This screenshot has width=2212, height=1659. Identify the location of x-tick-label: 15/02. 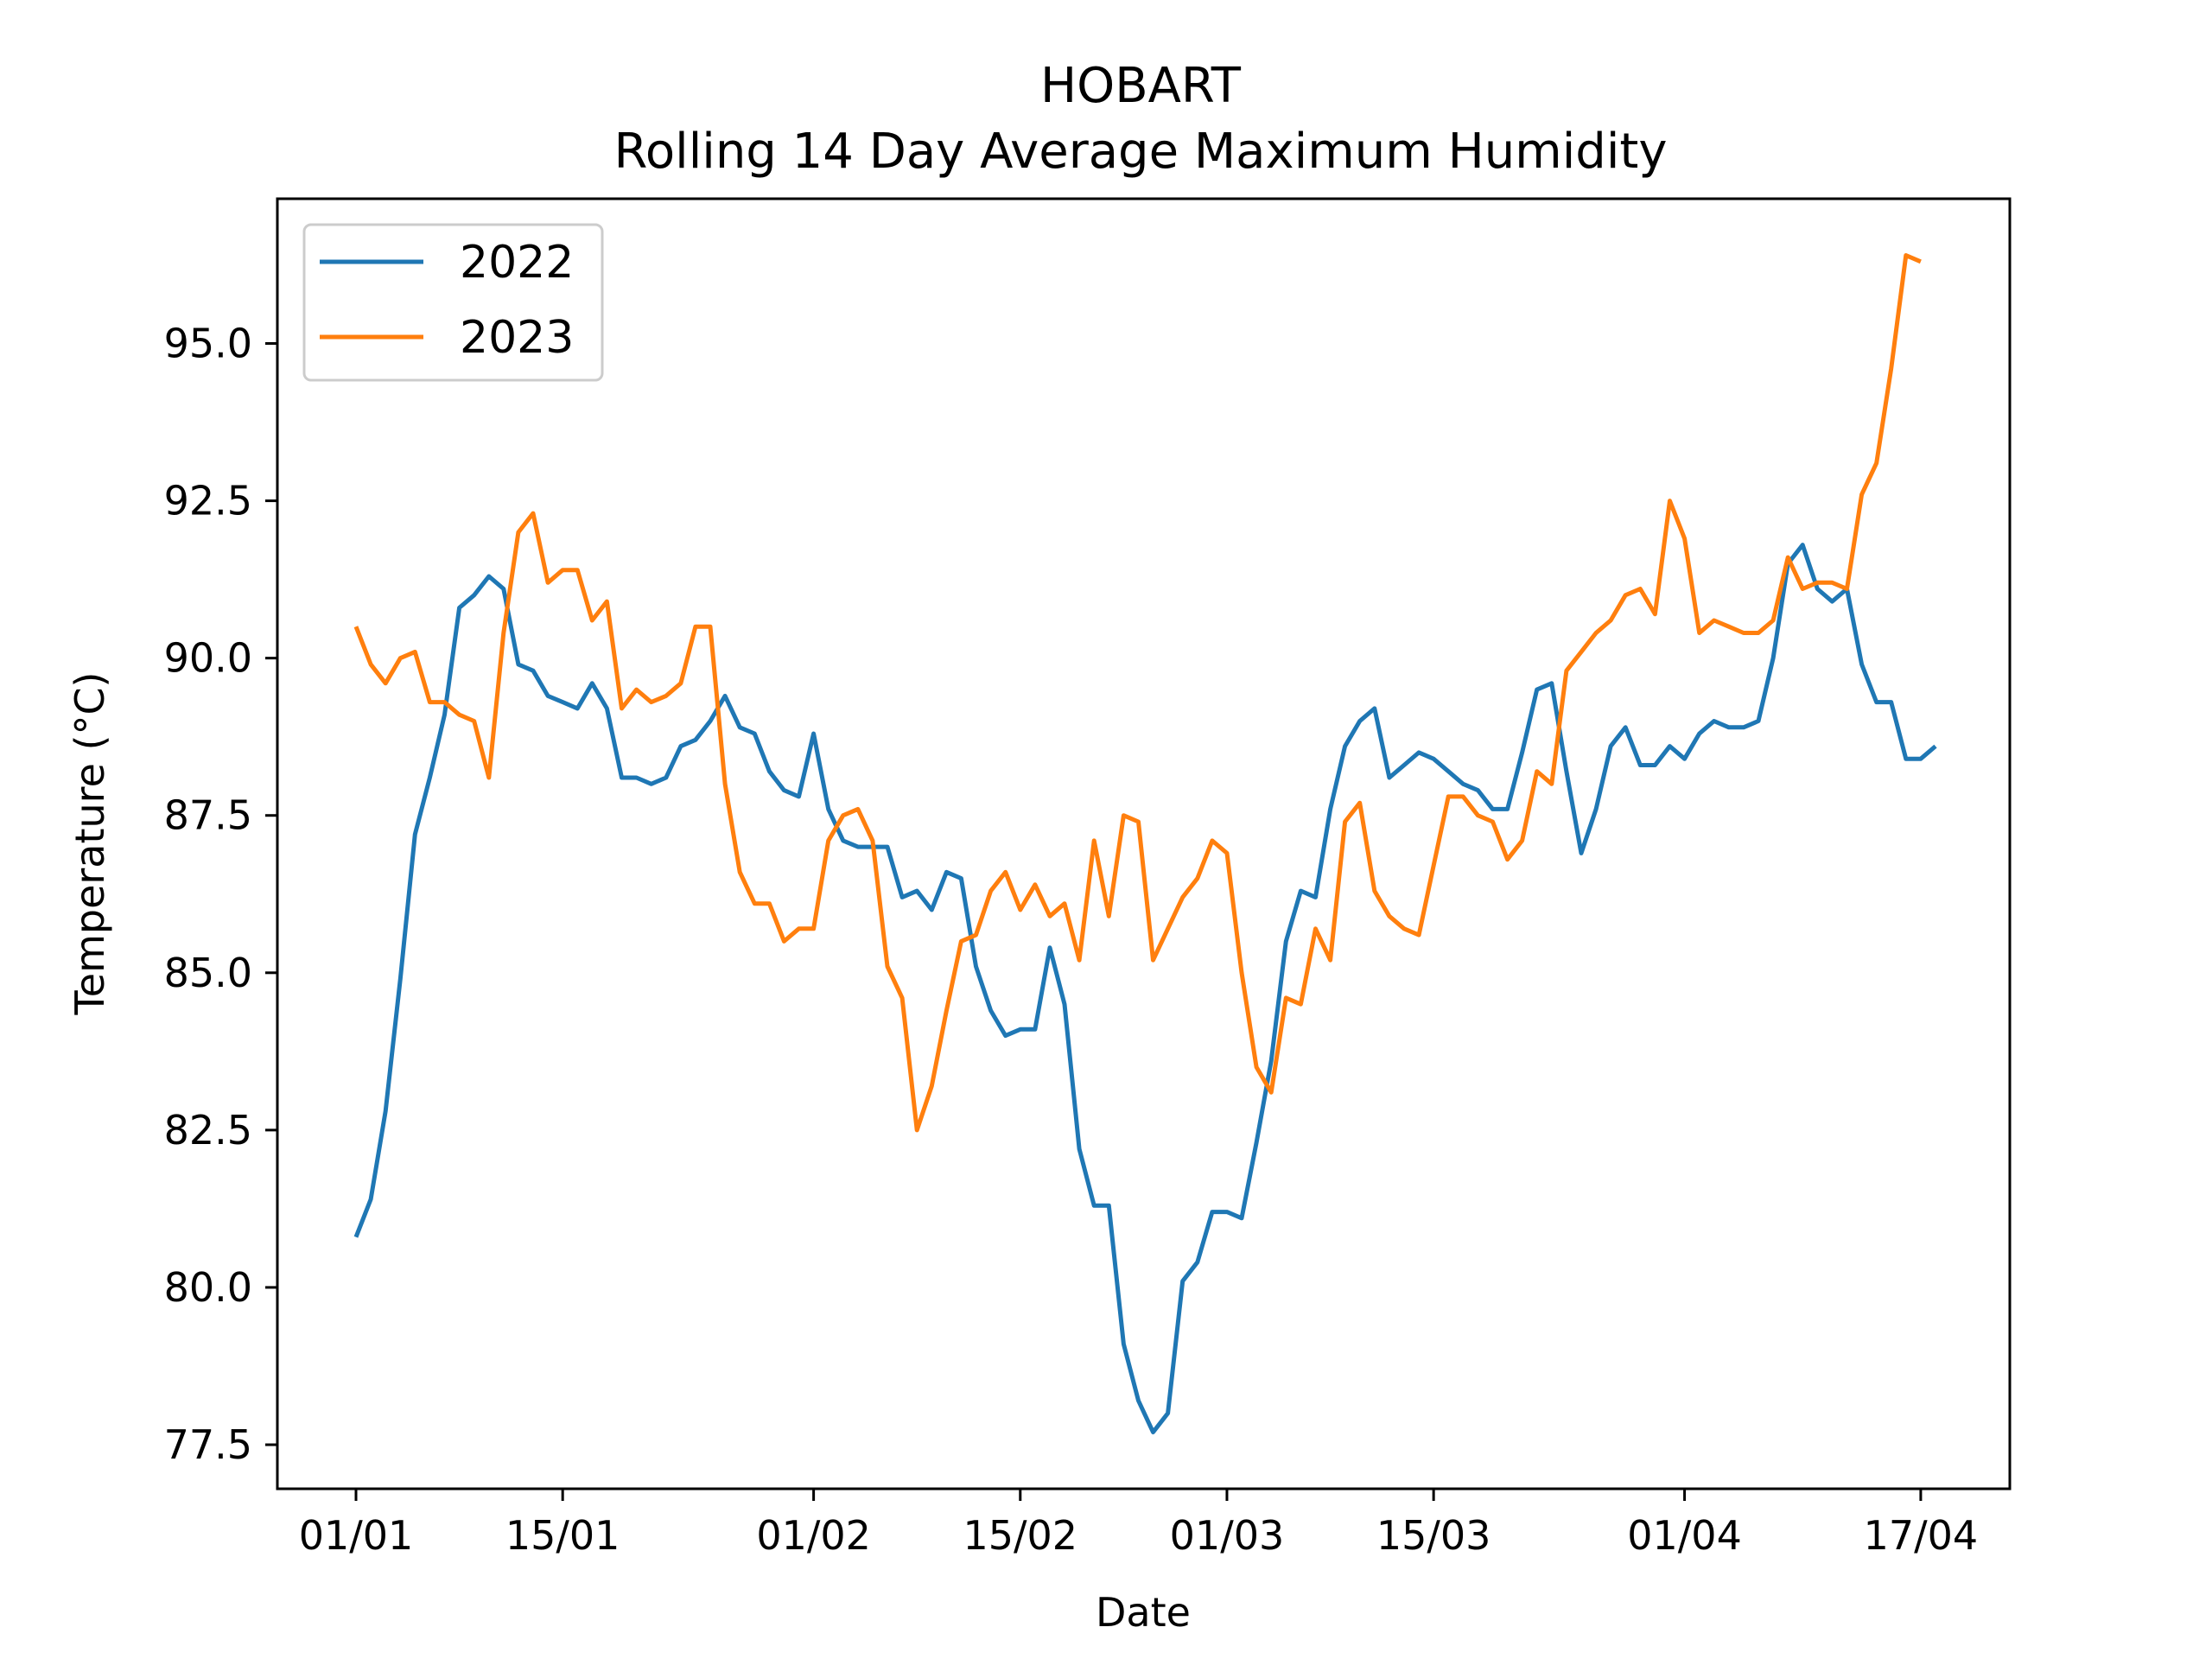
(1020, 1535).